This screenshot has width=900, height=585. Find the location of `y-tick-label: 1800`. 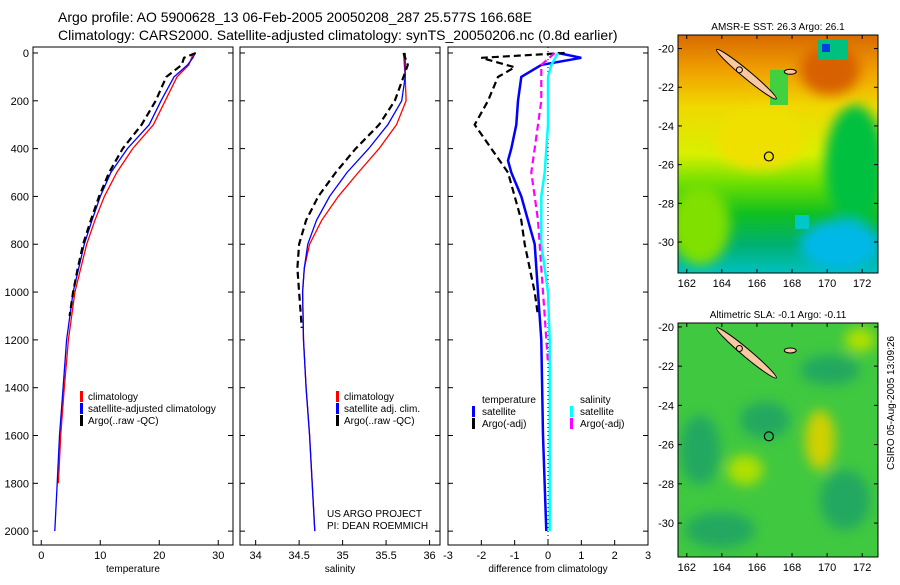

y-tick-label: 1800 is located at coordinates (17, 484).